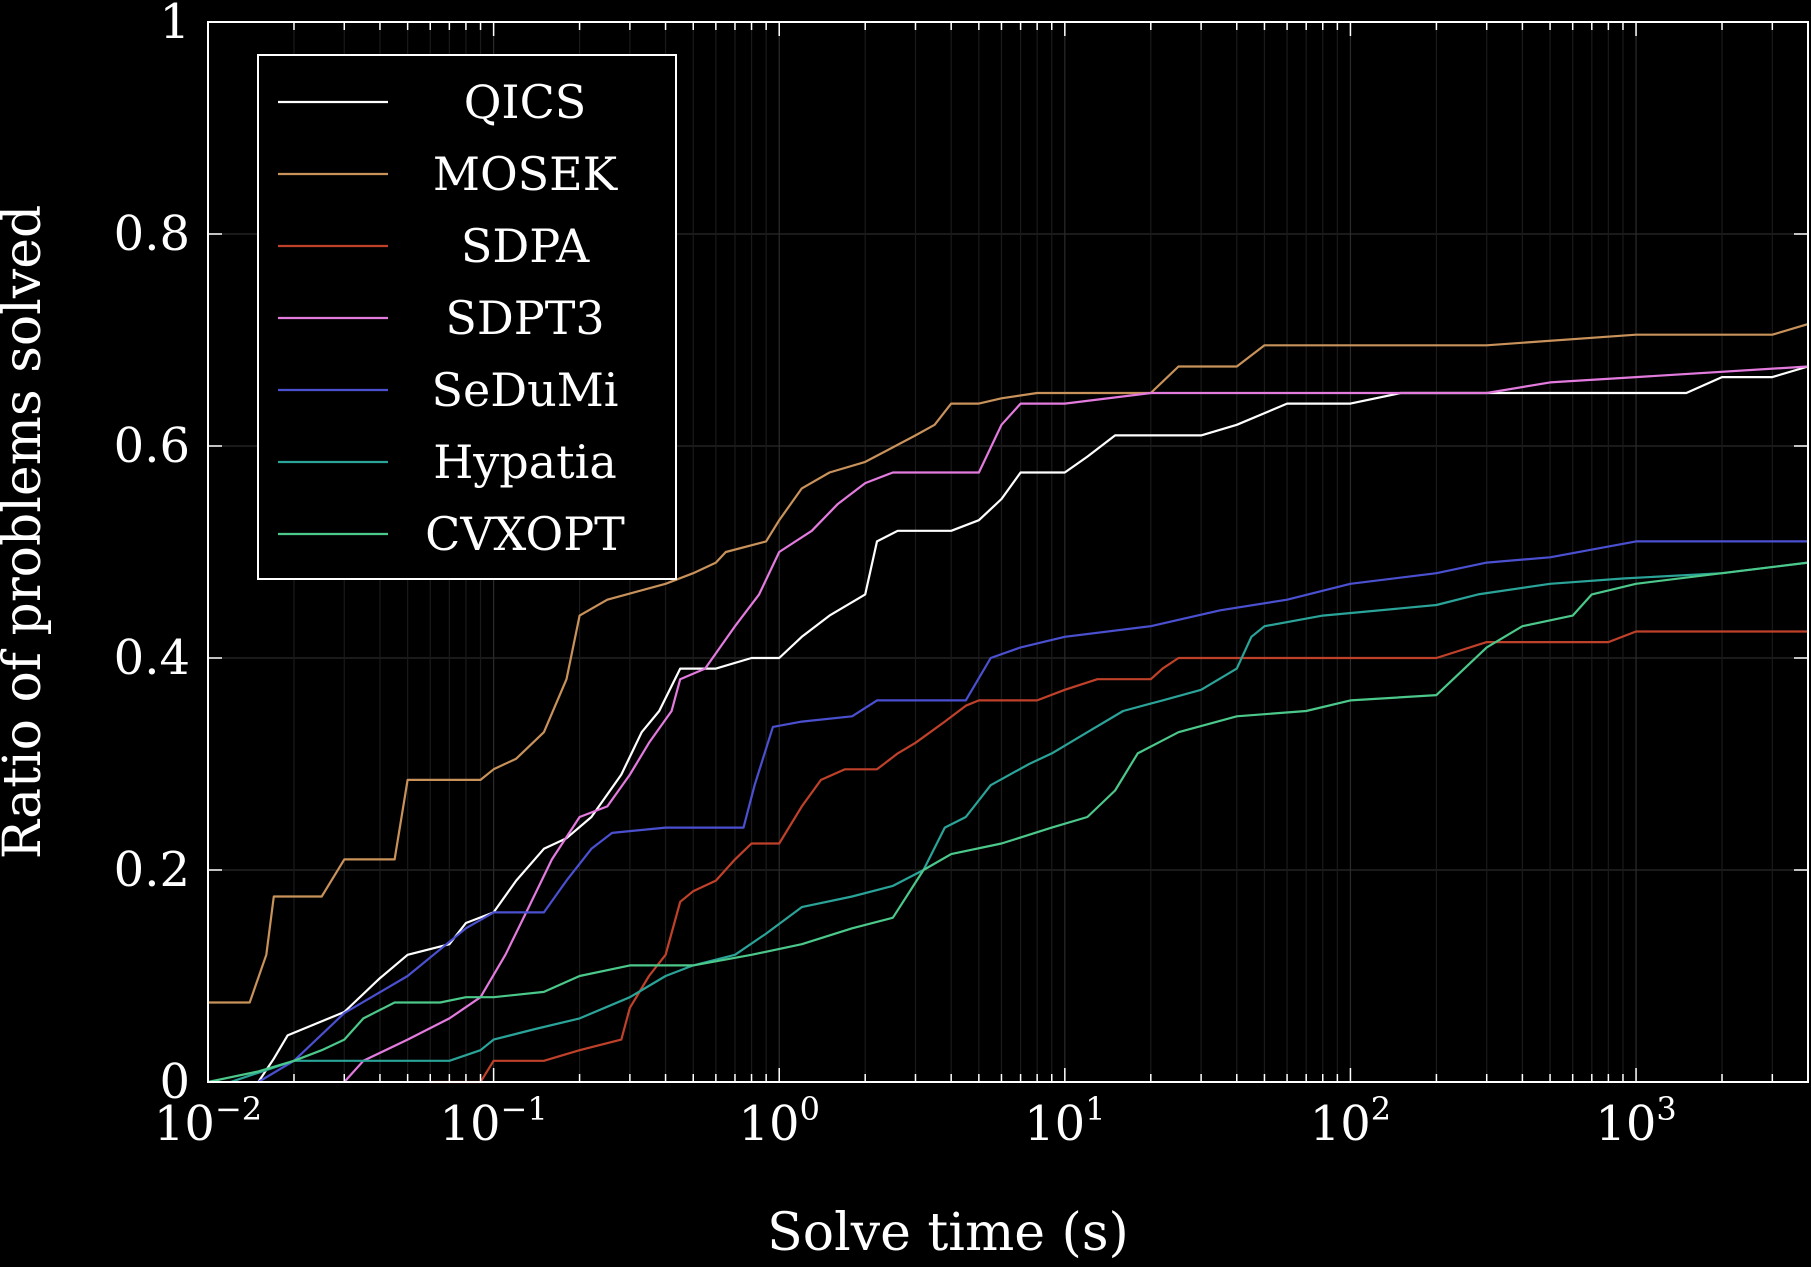  What do you see at coordinates (526, 174) in the screenshot?
I see `legend-label: MOSEK` at bounding box center [526, 174].